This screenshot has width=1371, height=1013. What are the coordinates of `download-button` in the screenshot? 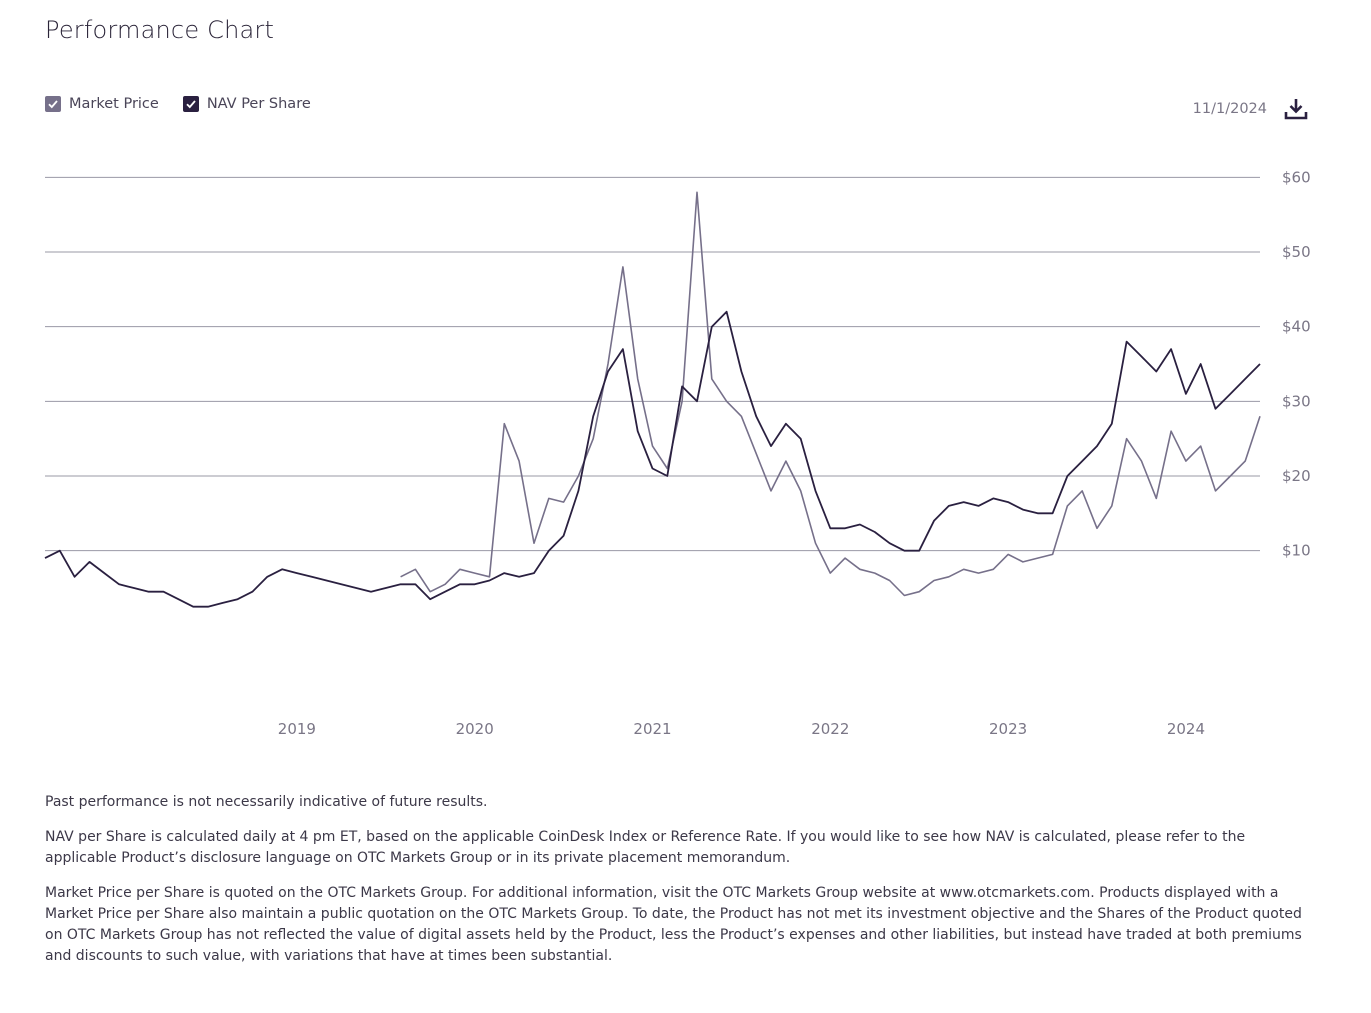 It's located at (1296, 109).